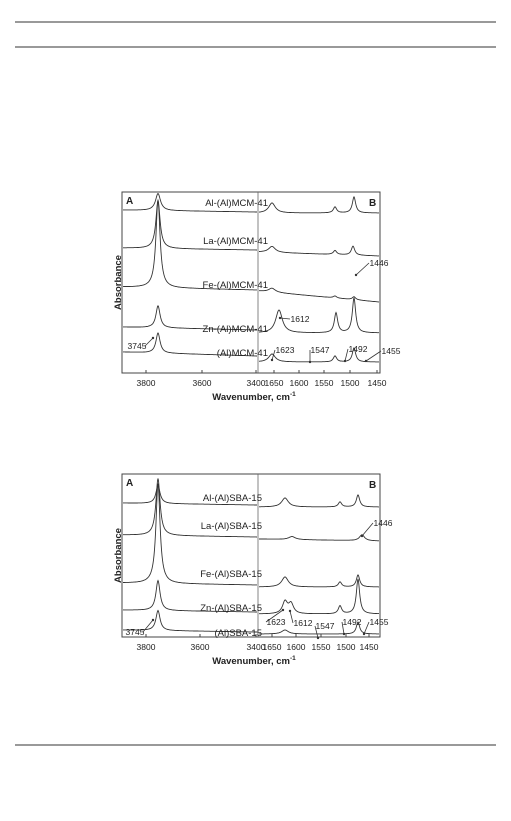 The width and height of the screenshot is (511, 821). Describe the element at coordinates (231, 526) in the screenshot. I see `series-label: La-(Al)SBA-15` at that location.